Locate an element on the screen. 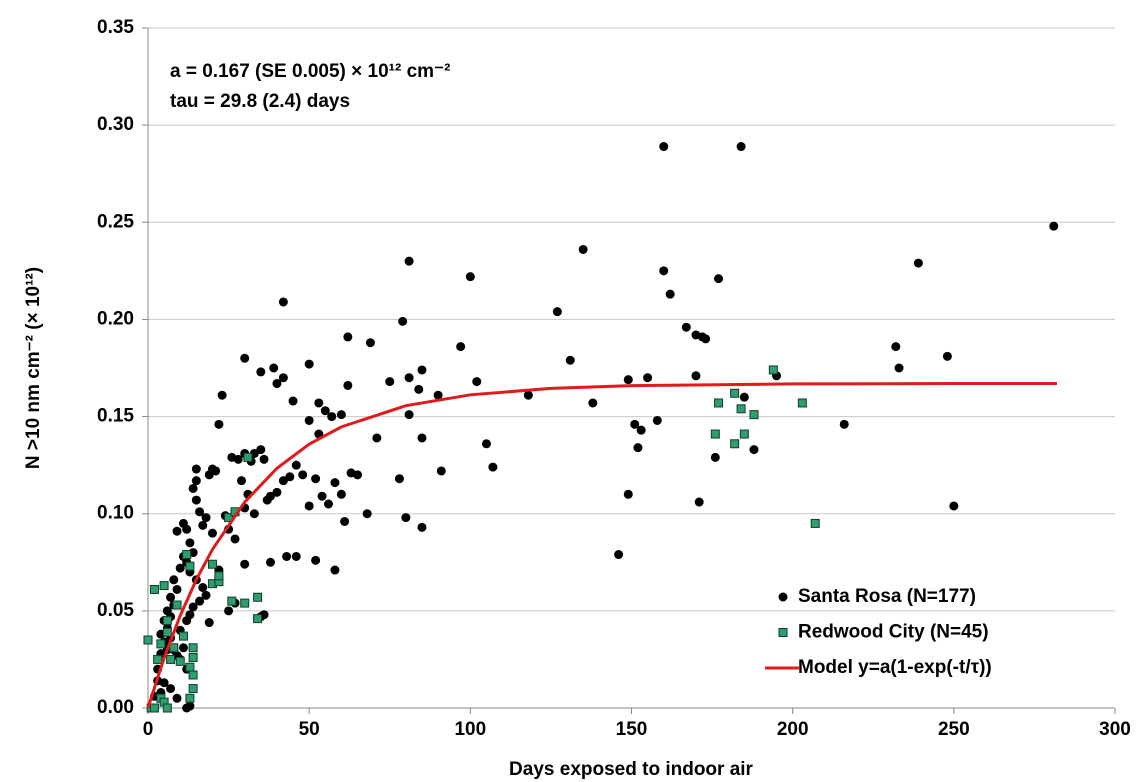 This screenshot has height=782, width=1138. y-tick-label: 0.00 is located at coordinates (115, 707).